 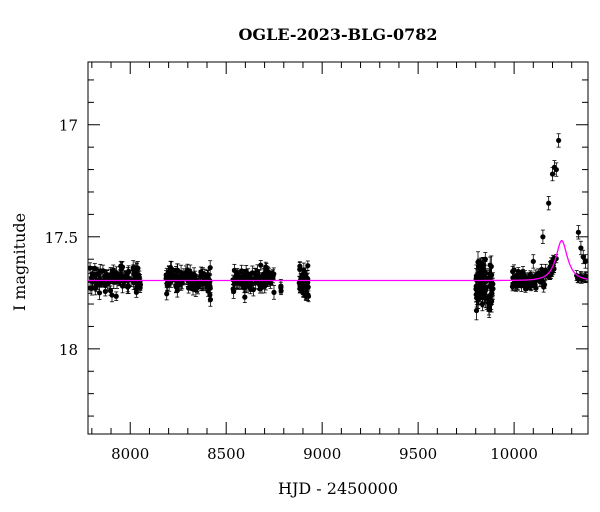 I want to click on x-tick-label: 10000, so click(x=514, y=454).